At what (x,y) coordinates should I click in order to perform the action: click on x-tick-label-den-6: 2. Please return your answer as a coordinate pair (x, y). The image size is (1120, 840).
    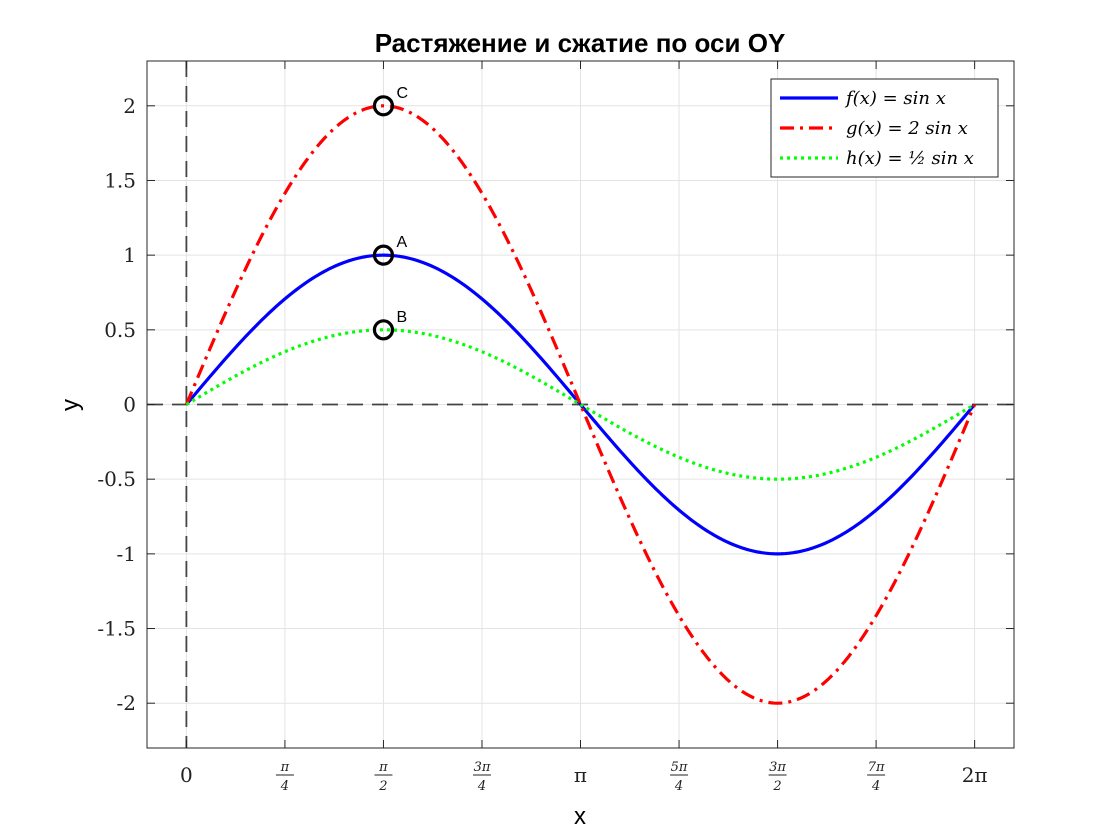
    Looking at the image, I should click on (776, 786).